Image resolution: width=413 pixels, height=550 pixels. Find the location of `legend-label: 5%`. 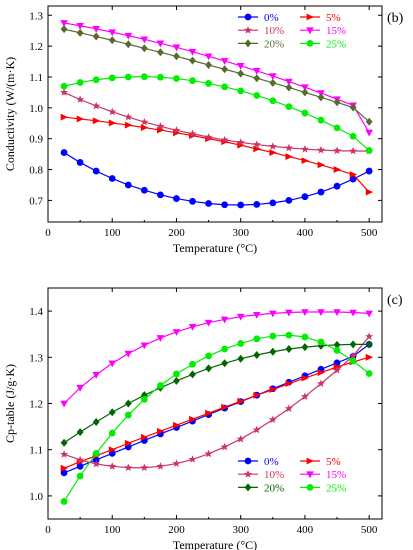

legend-label: 5% is located at coordinates (333, 462).